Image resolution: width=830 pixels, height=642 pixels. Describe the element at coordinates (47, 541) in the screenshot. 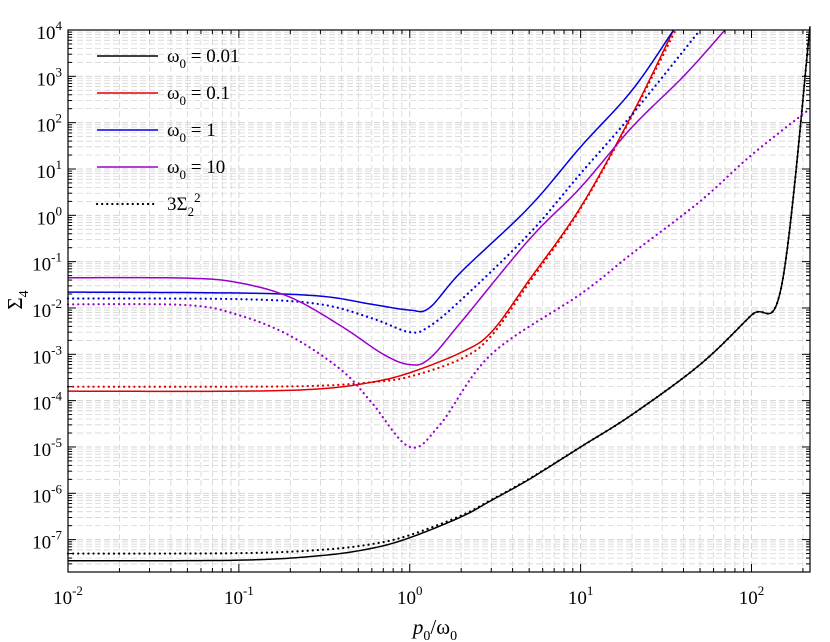

I see `y-tick-label: 10⁻⁷` at that location.